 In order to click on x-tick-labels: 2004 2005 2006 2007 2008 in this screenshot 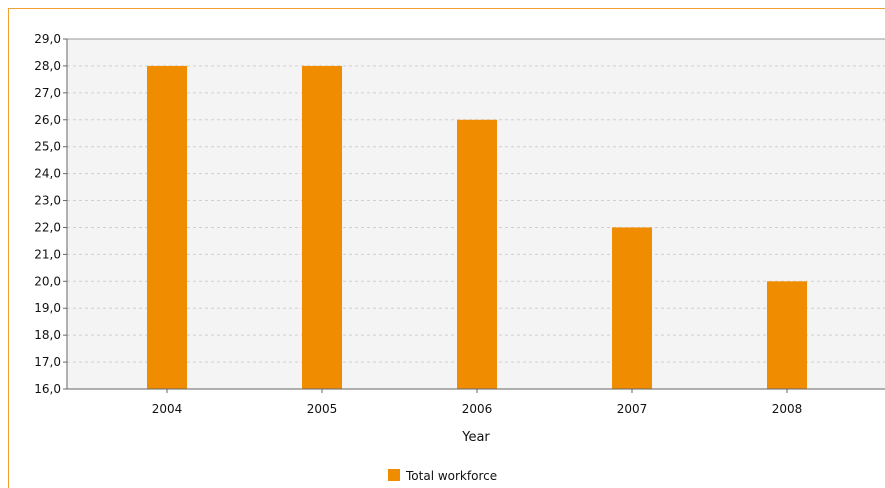, I will do `click(477, 402)`.